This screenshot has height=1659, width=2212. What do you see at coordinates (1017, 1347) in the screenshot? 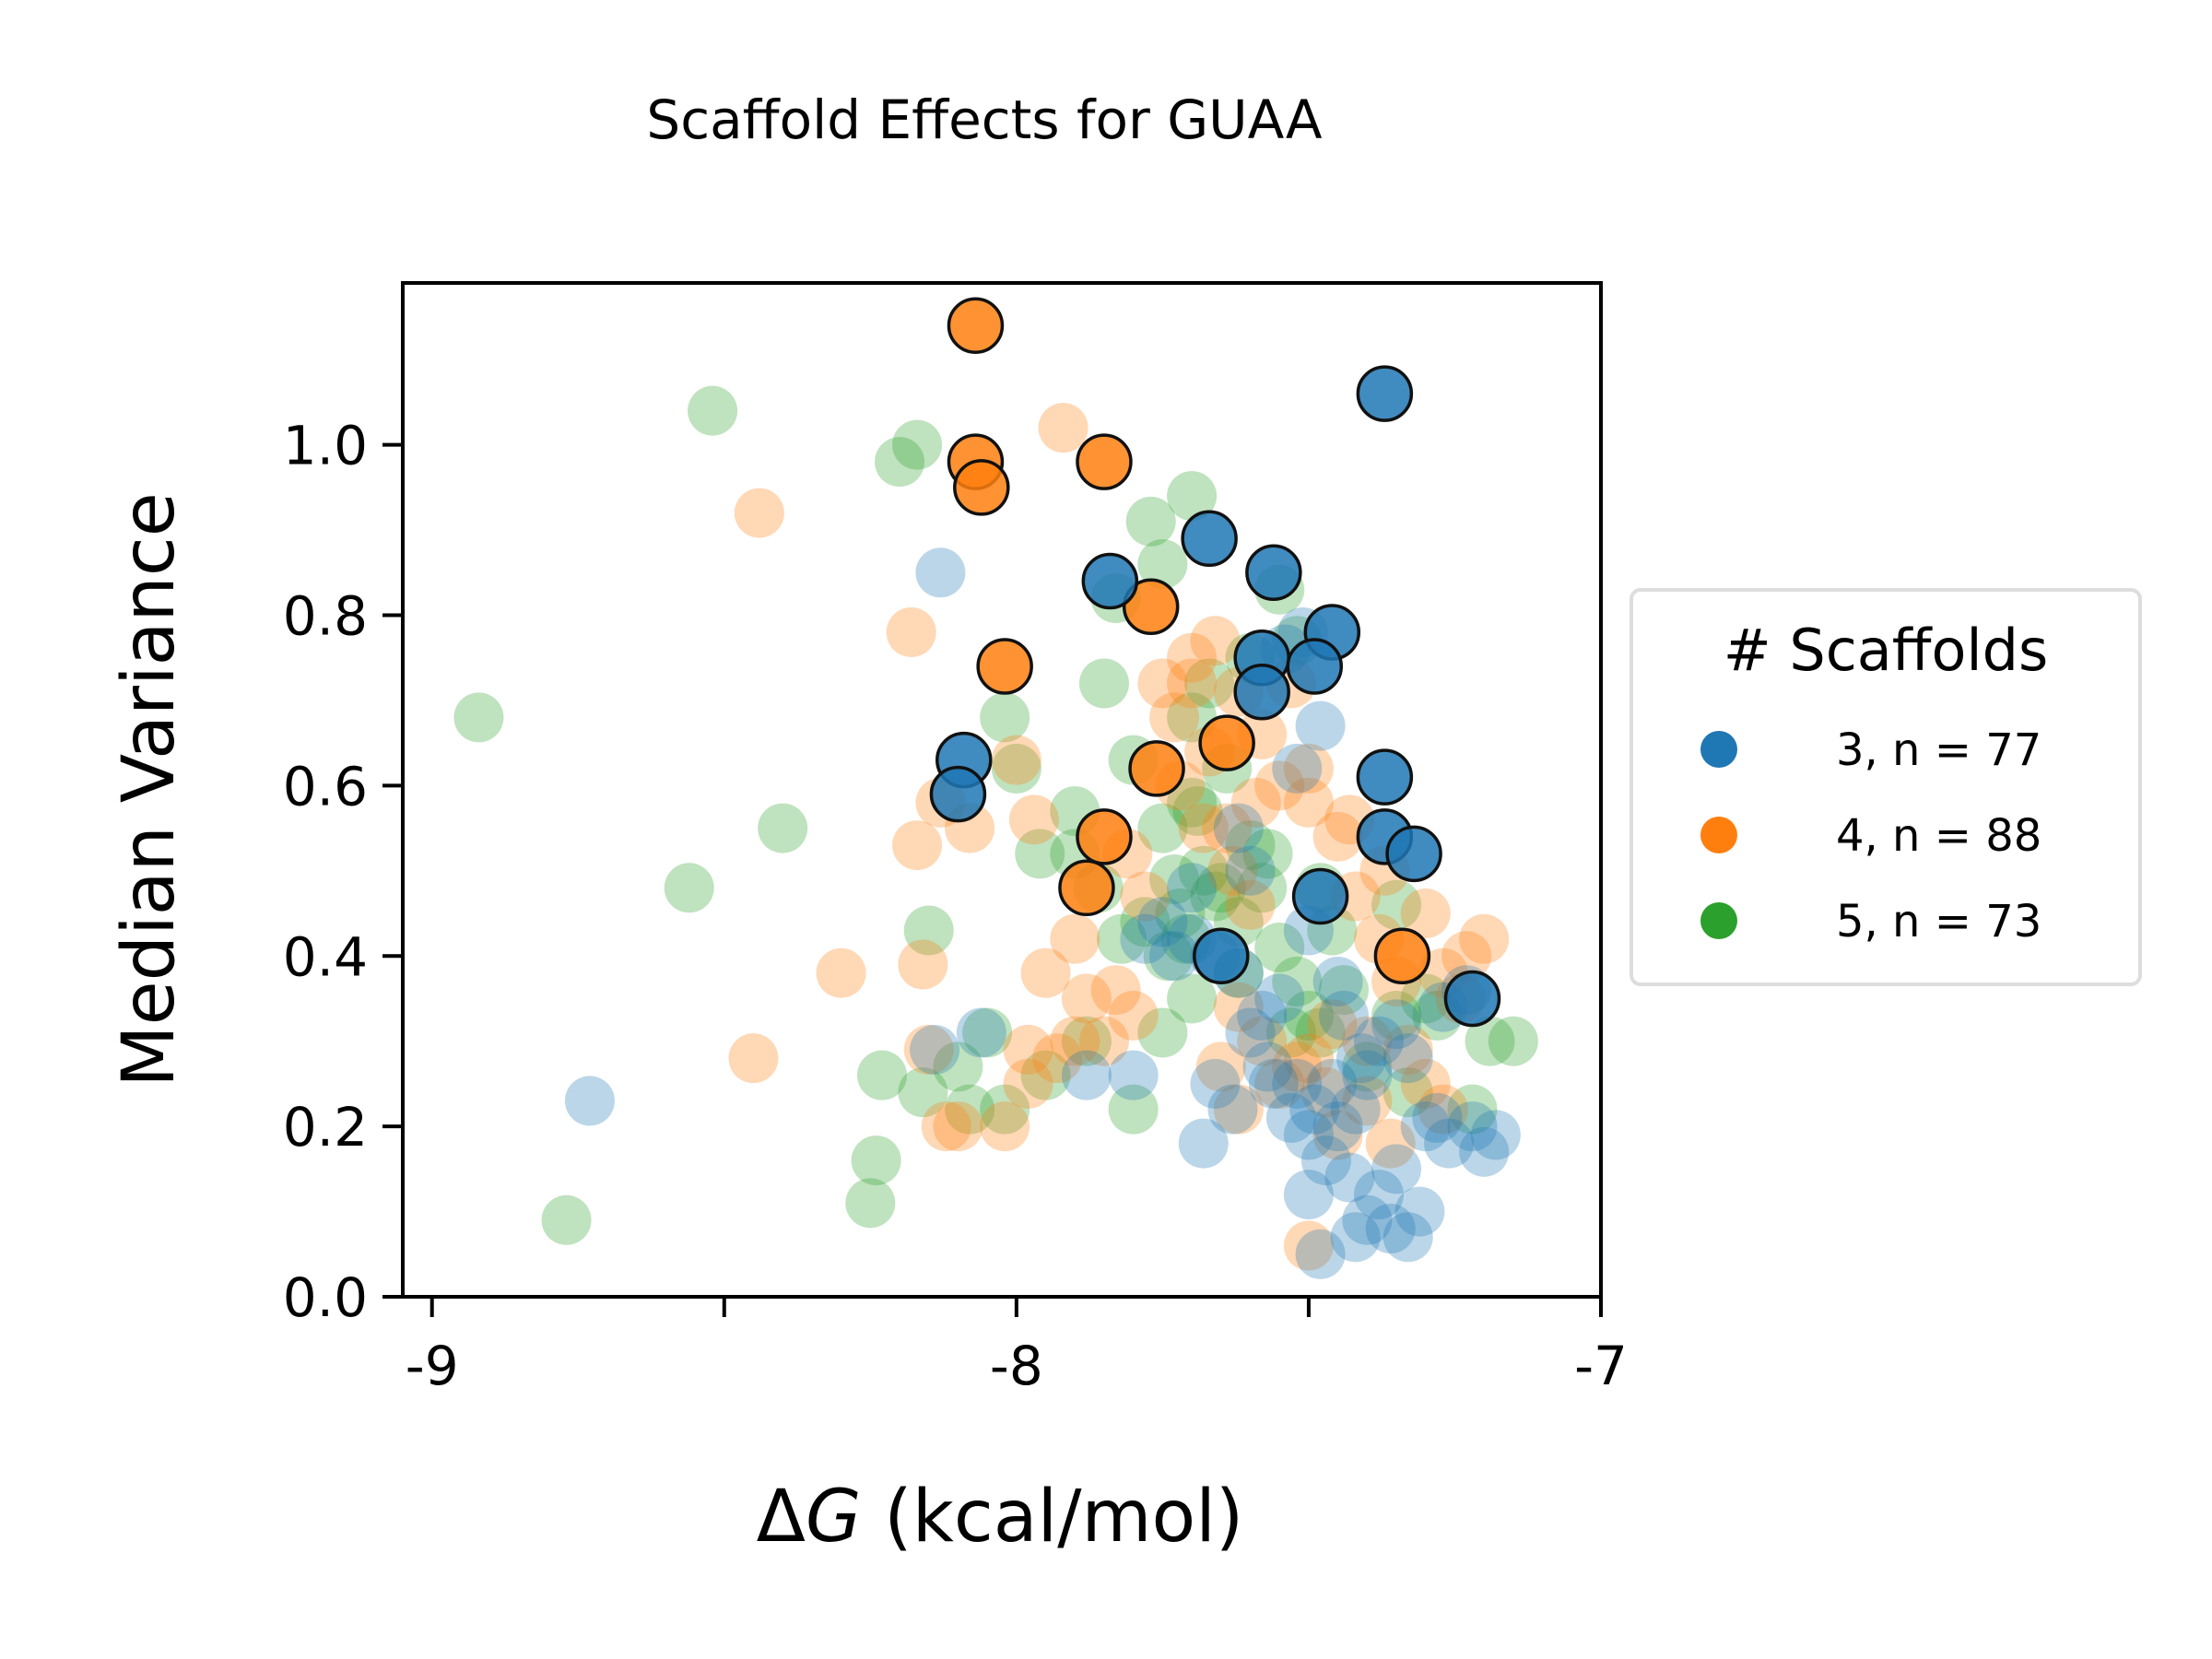
I see `x-axis: -9 -8 -7` at bounding box center [1017, 1347].